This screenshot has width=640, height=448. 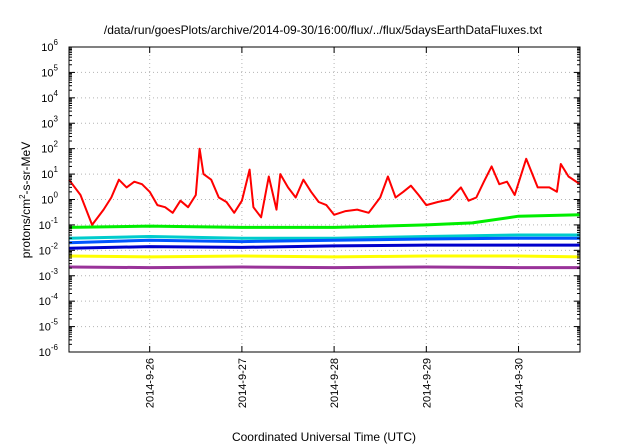 I want to click on x-tick-label: 2014-9-29, so click(x=427, y=383).